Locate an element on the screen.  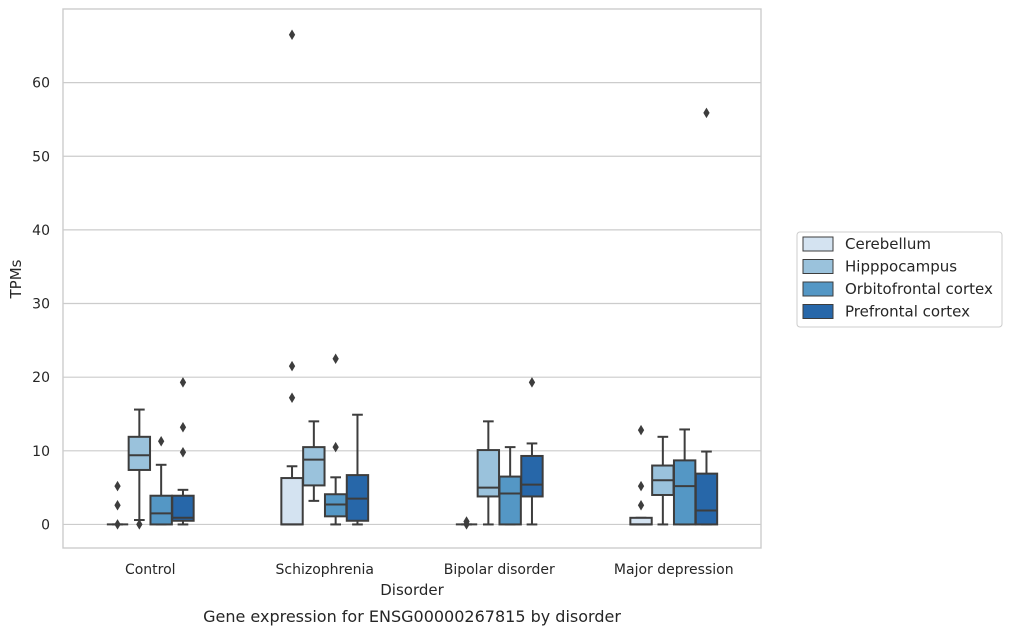
x-tick-label: Bipolar disorder is located at coordinates (499, 570).